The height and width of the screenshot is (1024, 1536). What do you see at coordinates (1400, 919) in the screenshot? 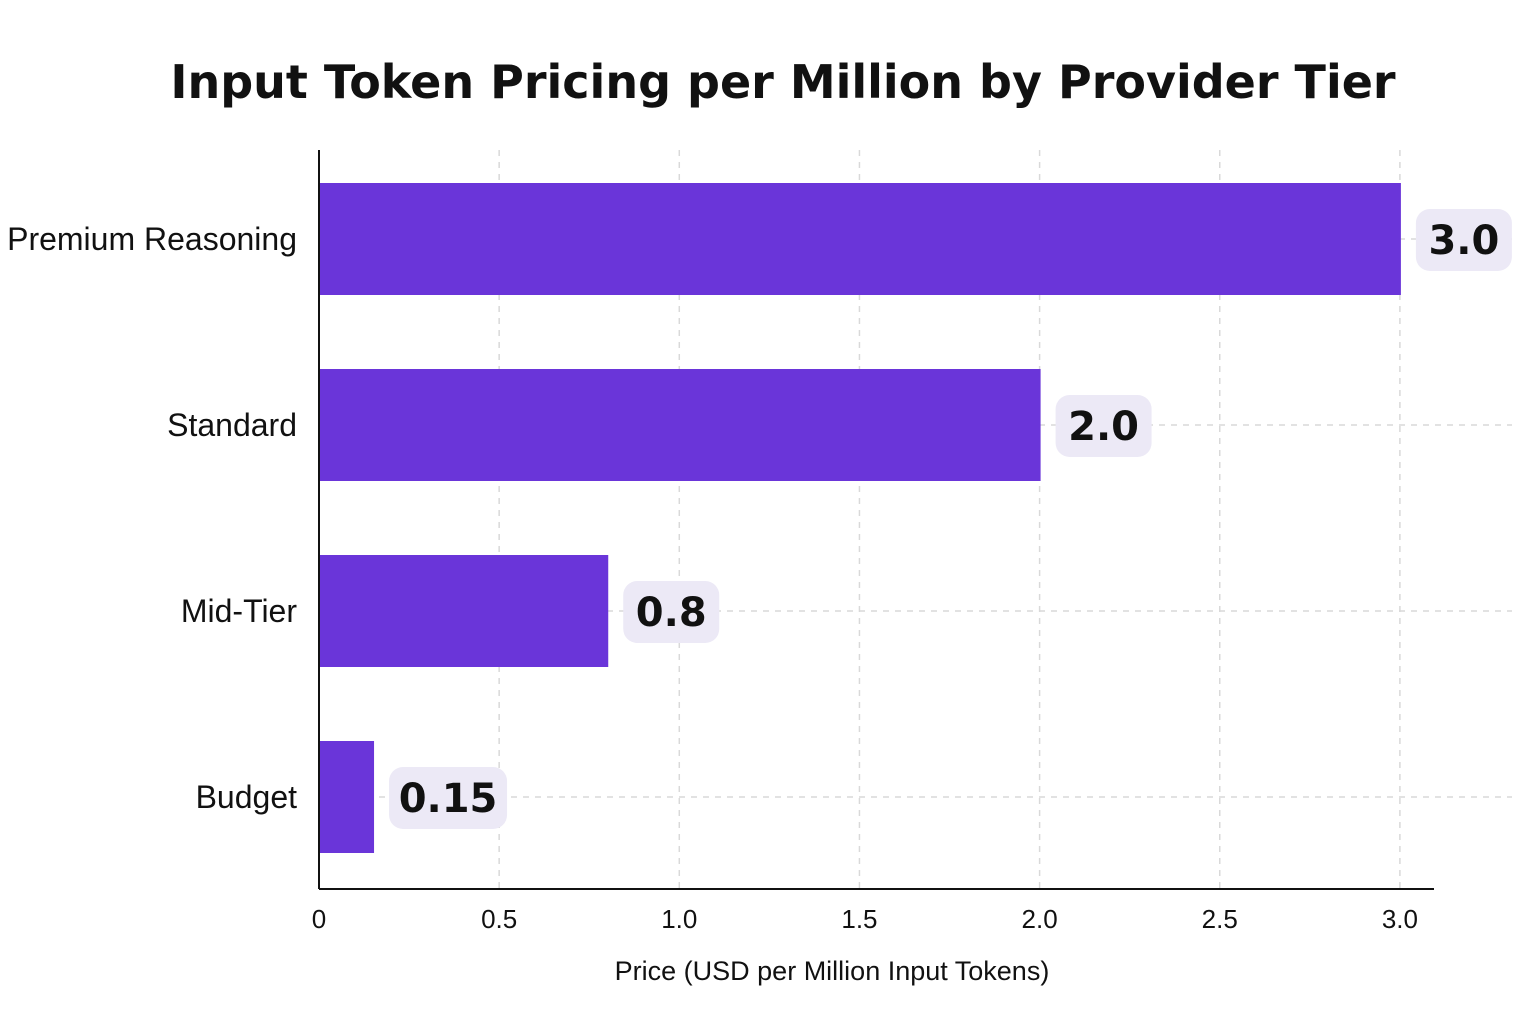
I see `x-tick-label: 3.0` at bounding box center [1400, 919].